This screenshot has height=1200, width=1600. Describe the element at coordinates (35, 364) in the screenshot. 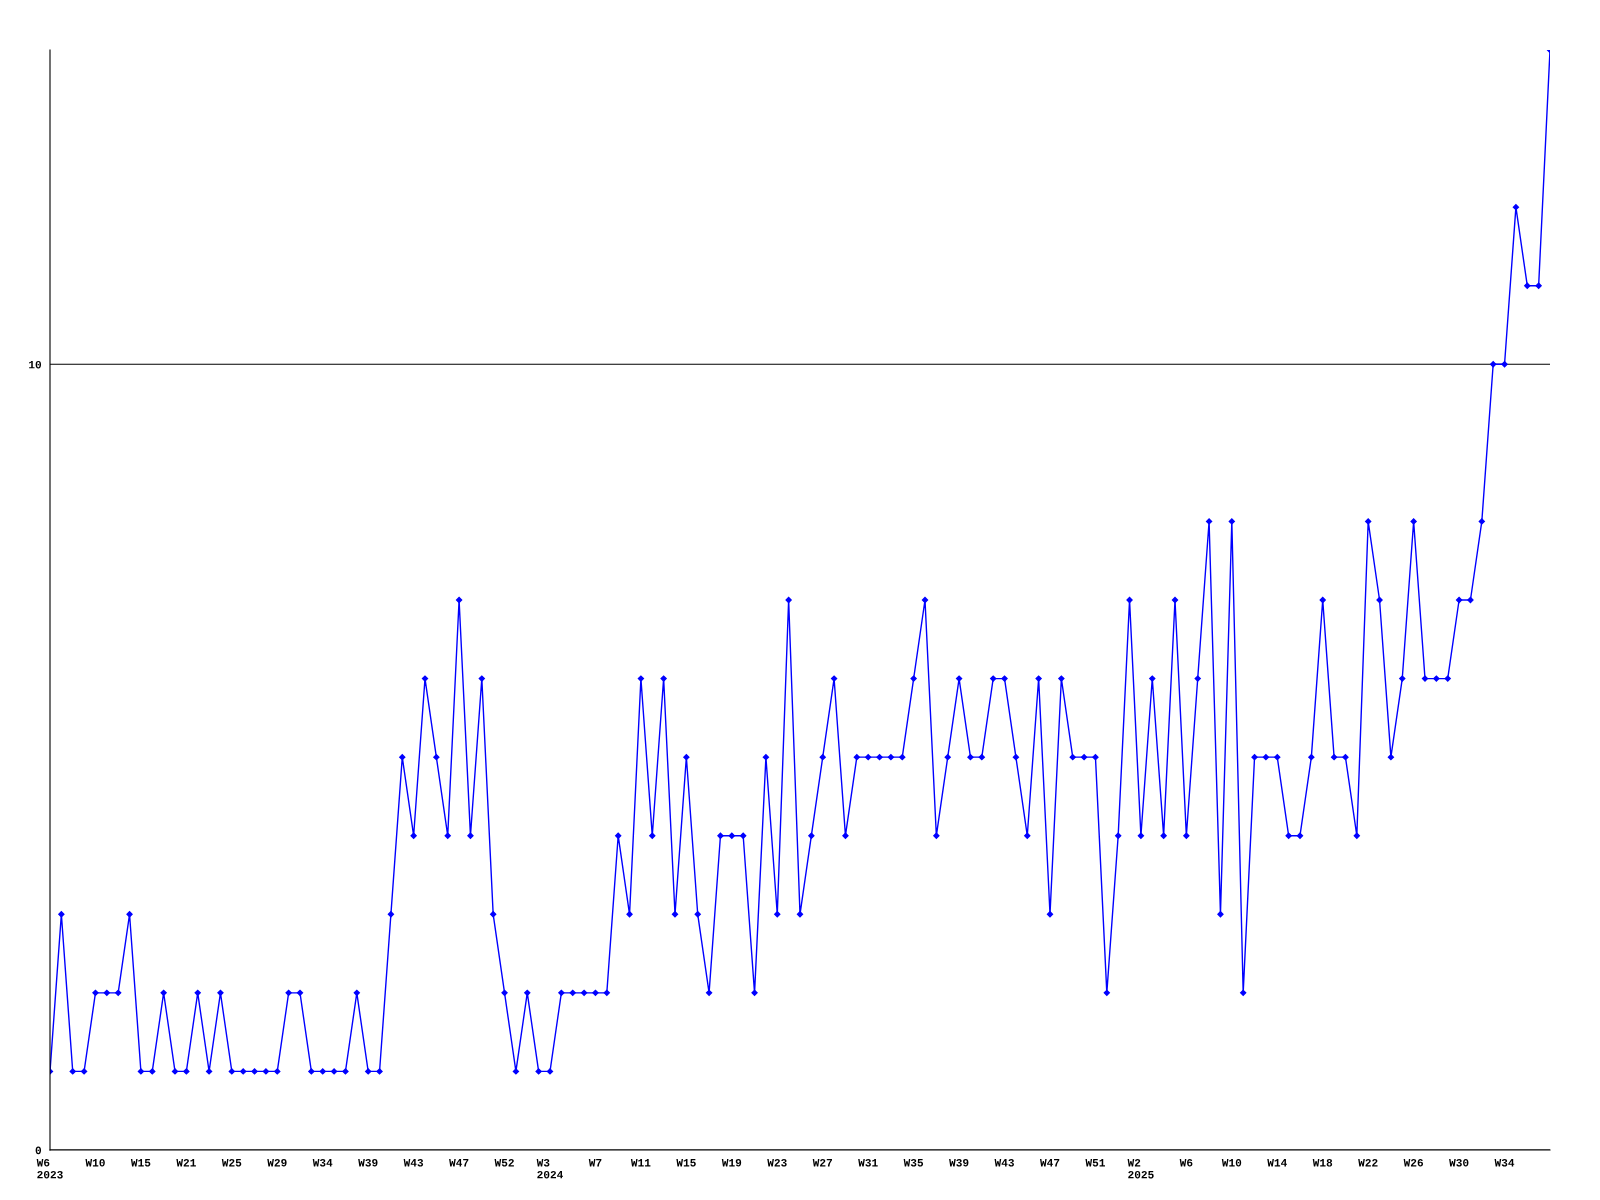

I see `y-tick-label: 10` at that location.